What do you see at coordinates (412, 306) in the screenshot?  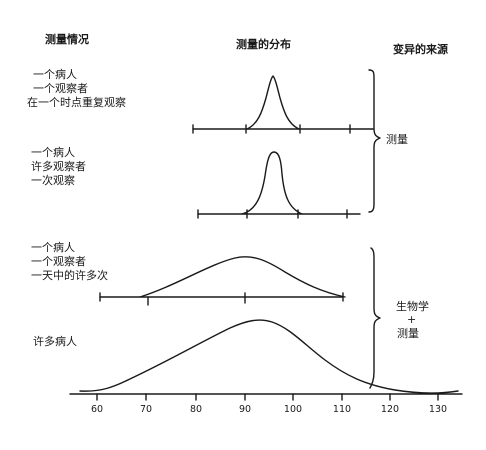 I see `source-biology: 生物学` at bounding box center [412, 306].